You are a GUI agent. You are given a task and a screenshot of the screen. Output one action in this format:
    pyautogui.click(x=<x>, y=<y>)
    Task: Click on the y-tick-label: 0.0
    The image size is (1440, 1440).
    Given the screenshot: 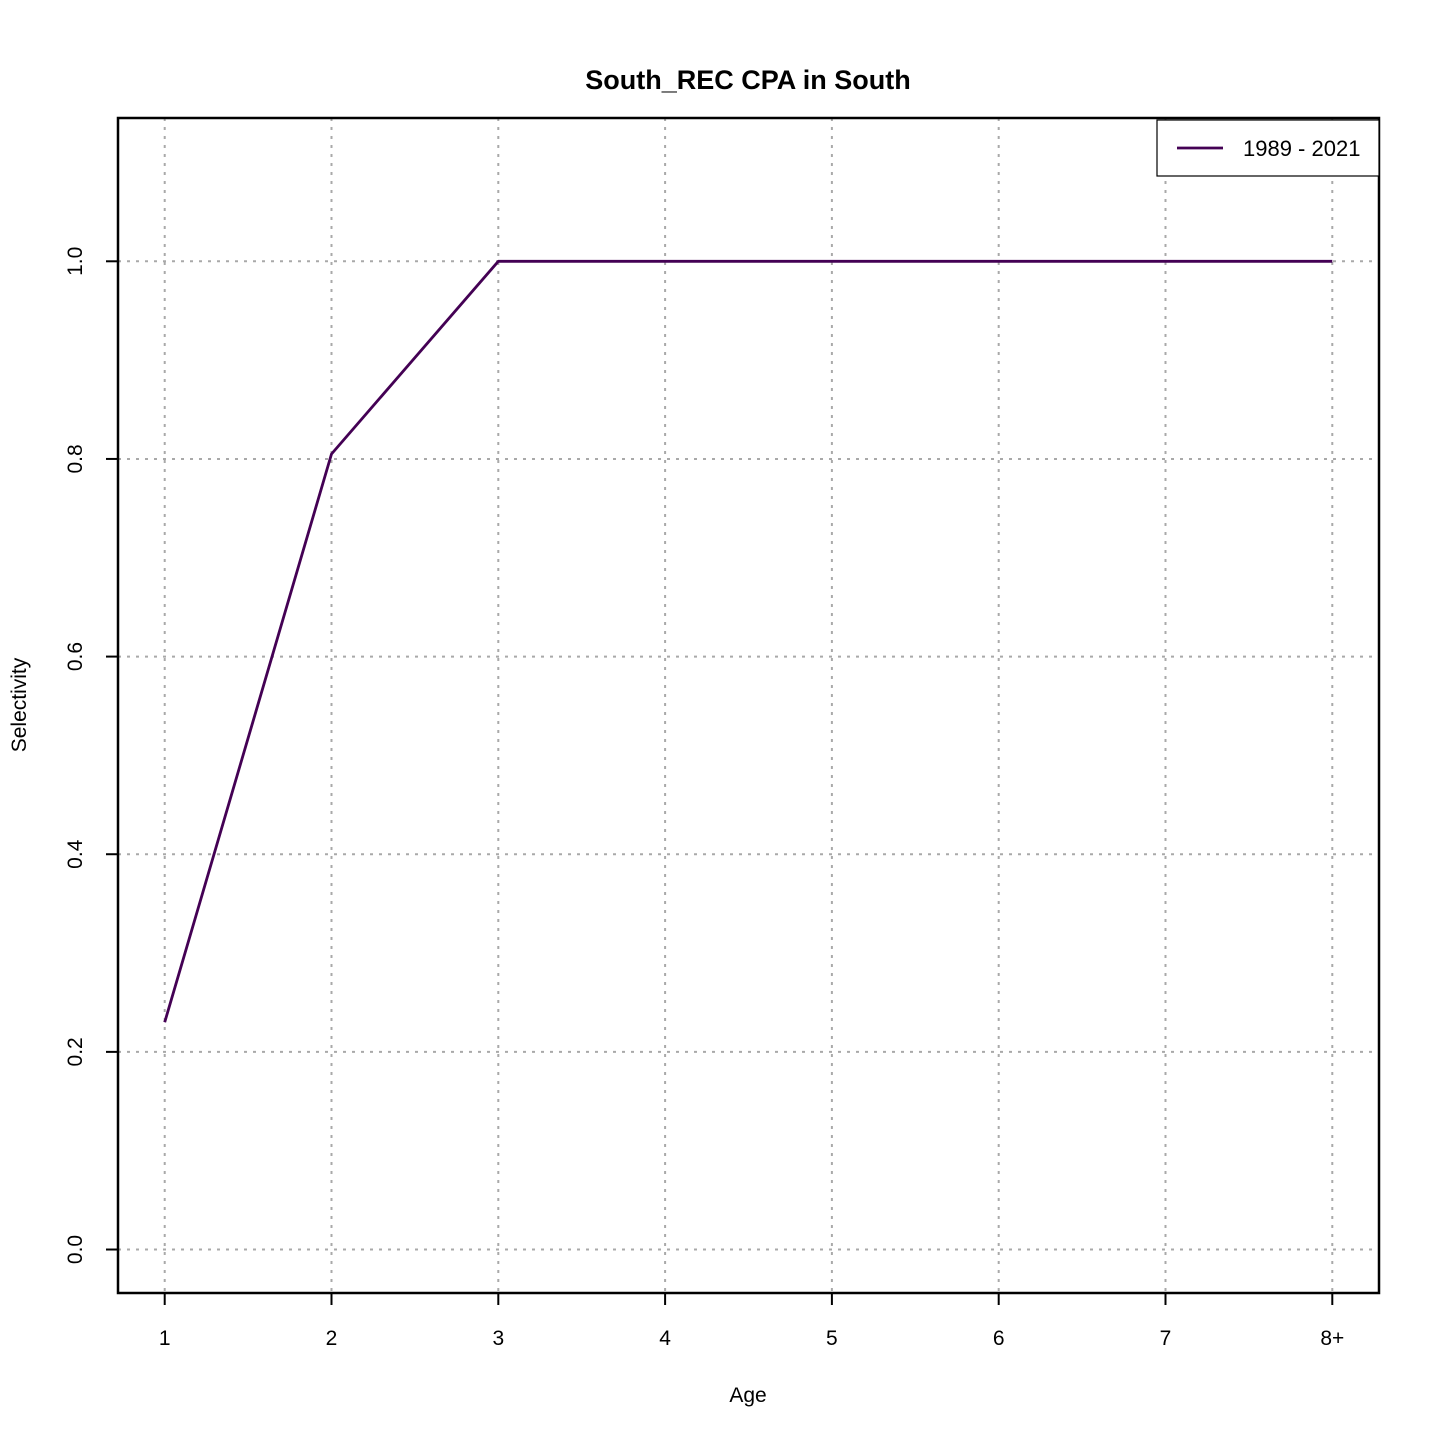 What is the action you would take?
    pyautogui.click(x=75, y=1249)
    